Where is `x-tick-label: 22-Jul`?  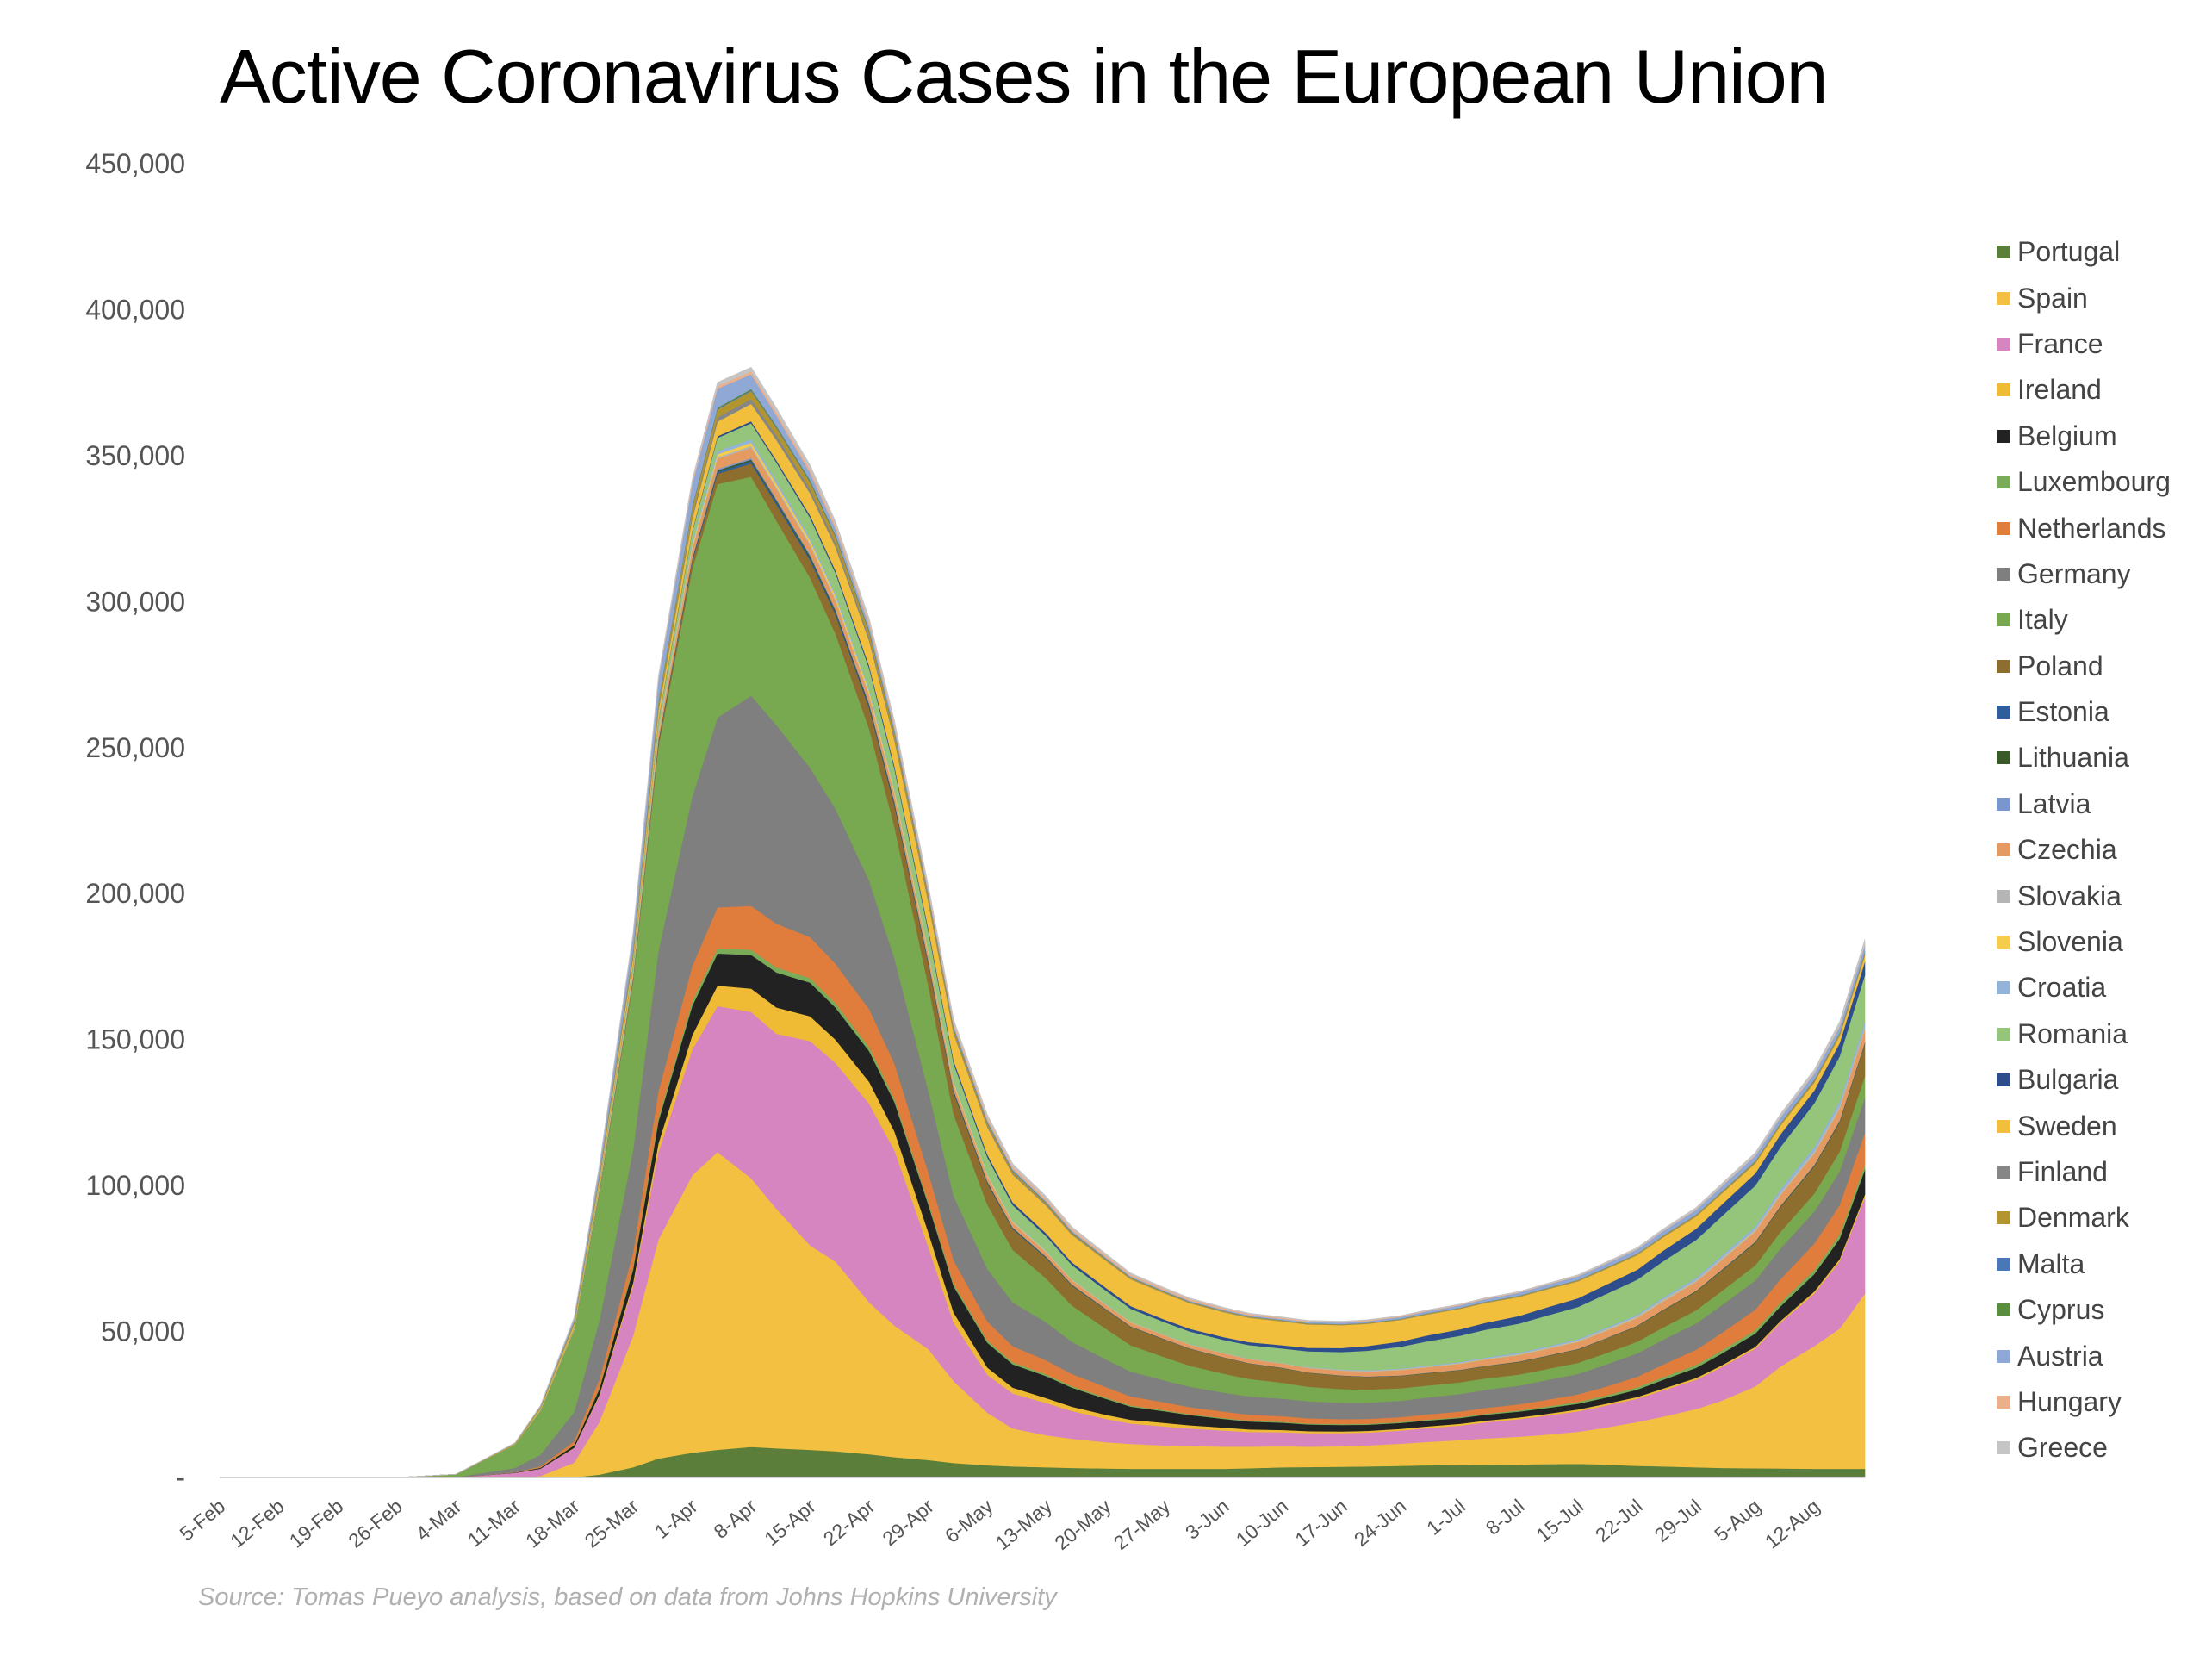
x-tick-label: 22-Jul is located at coordinates (1619, 1521).